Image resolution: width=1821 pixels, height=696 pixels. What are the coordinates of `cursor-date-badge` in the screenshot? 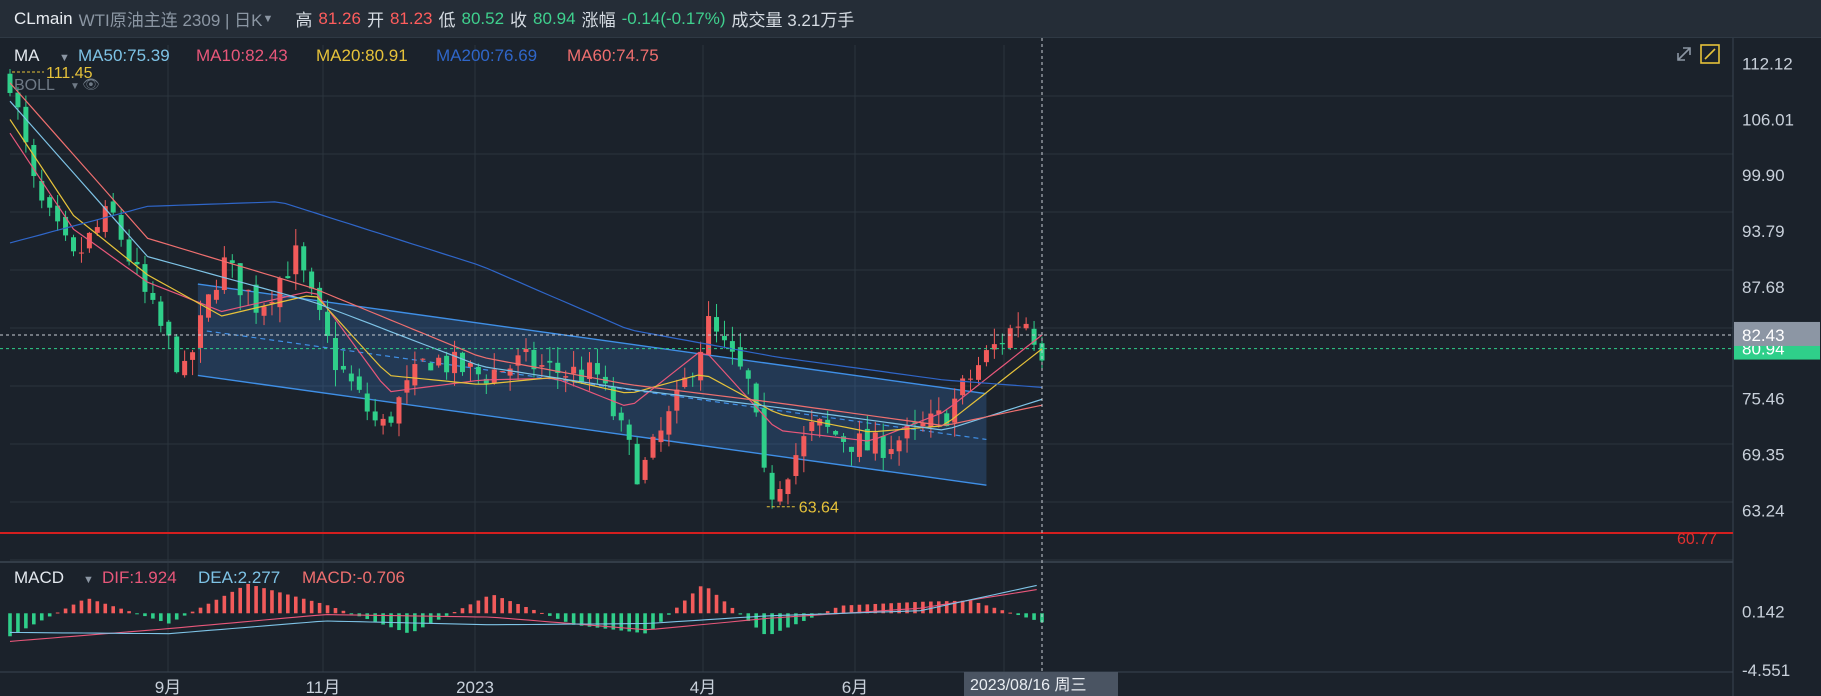 It's located at (1041, 684).